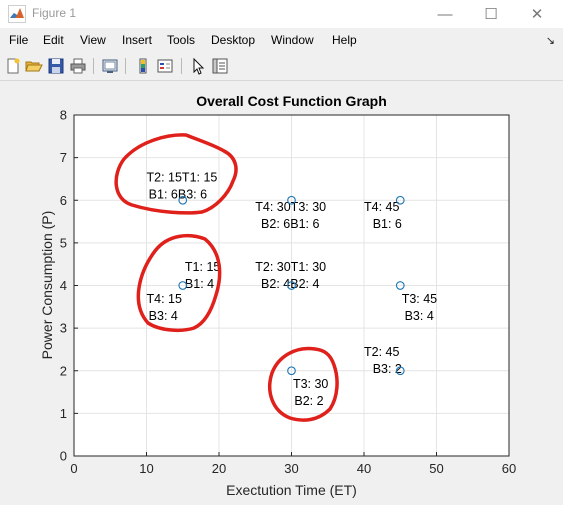 Image resolution: width=563 pixels, height=505 pixels. What do you see at coordinates (34, 66) in the screenshot?
I see `open-file-icon` at bounding box center [34, 66].